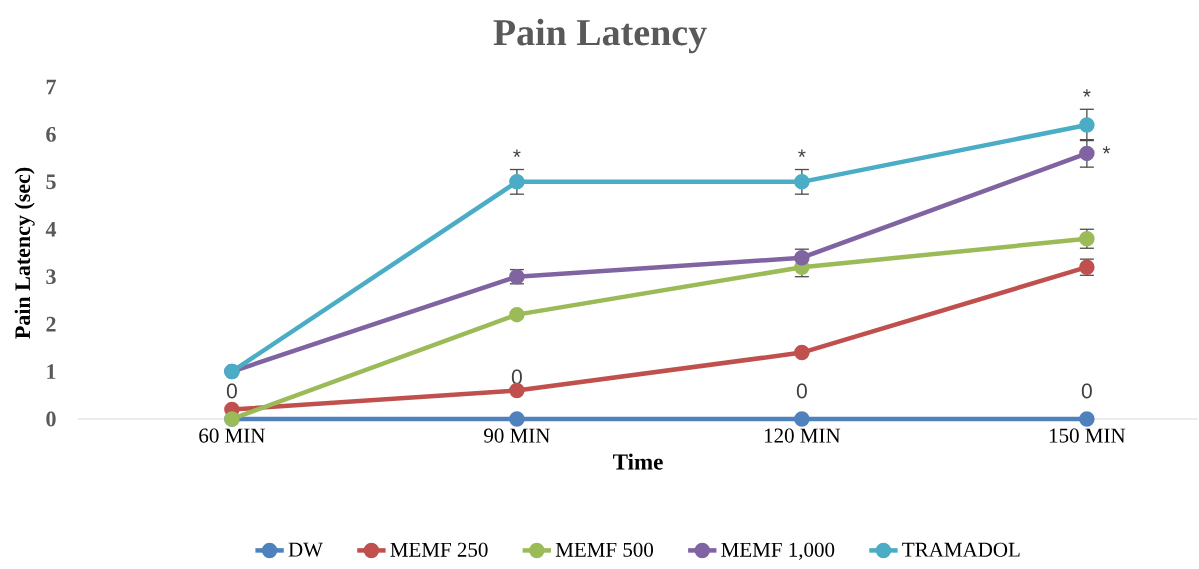  Describe the element at coordinates (961, 549) in the screenshot. I see `legend-label: TRAMADOL` at that location.